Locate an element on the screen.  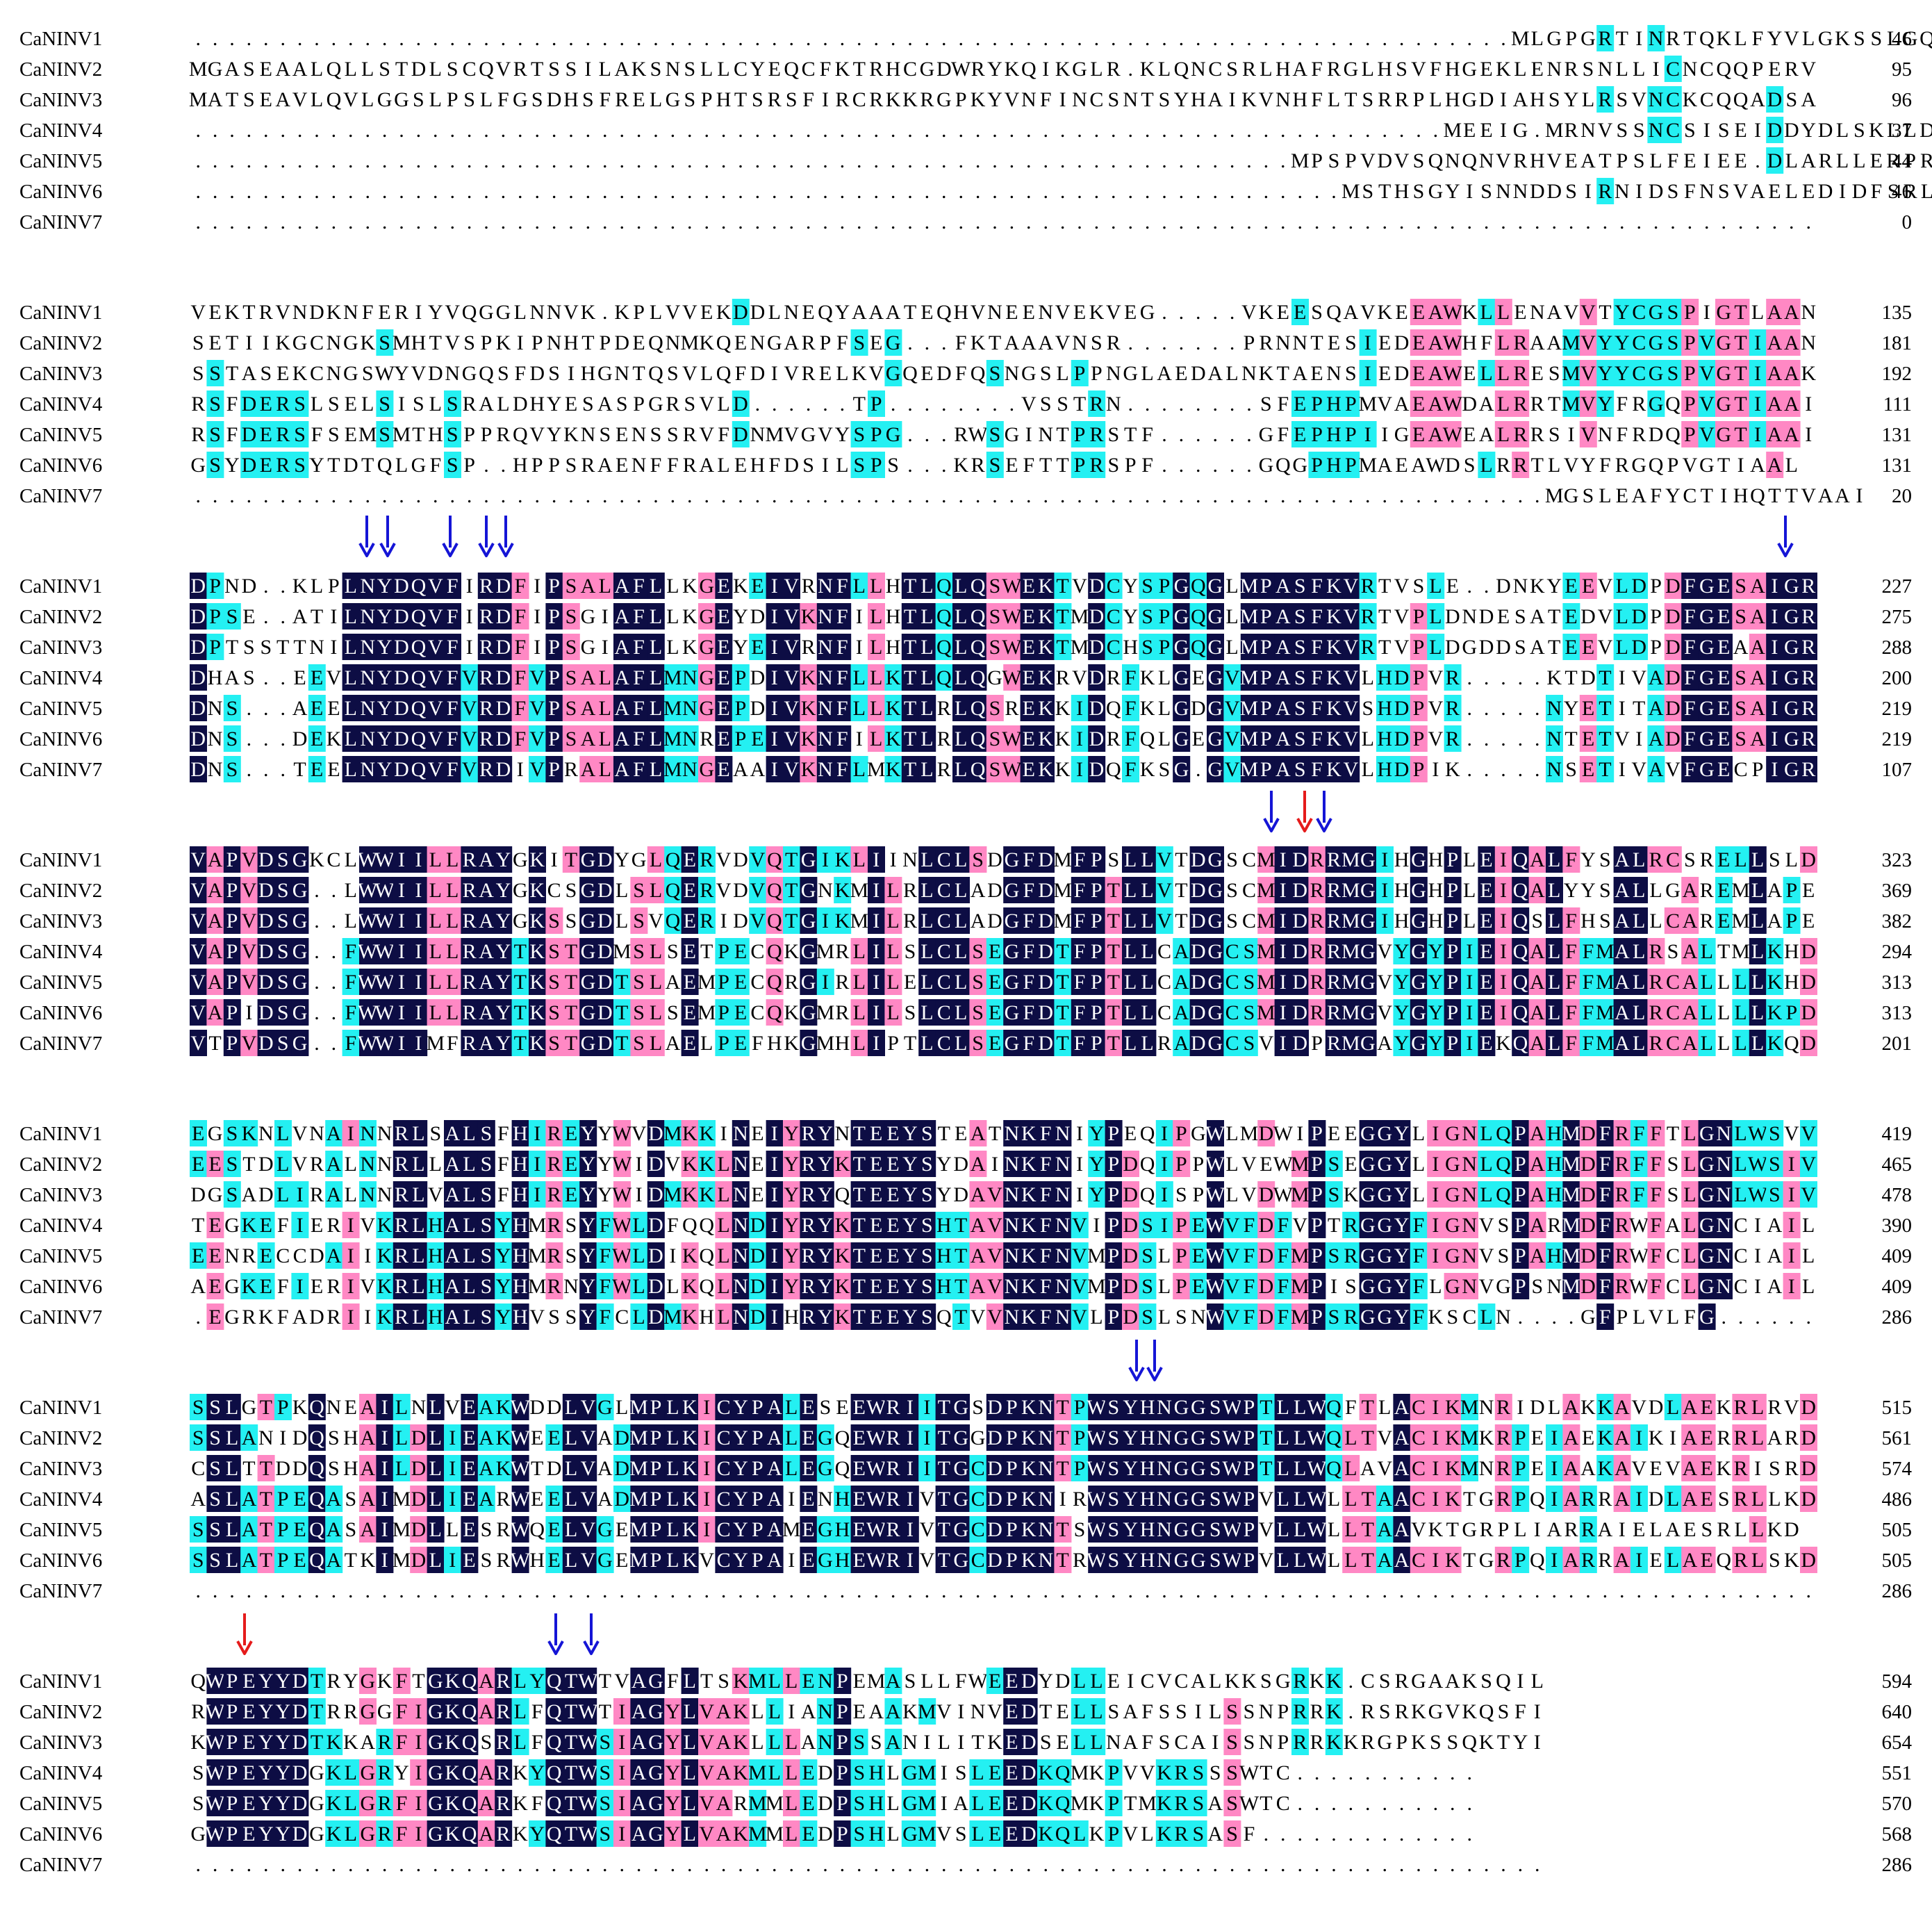
residue: Y is located at coordinates (385, 738).